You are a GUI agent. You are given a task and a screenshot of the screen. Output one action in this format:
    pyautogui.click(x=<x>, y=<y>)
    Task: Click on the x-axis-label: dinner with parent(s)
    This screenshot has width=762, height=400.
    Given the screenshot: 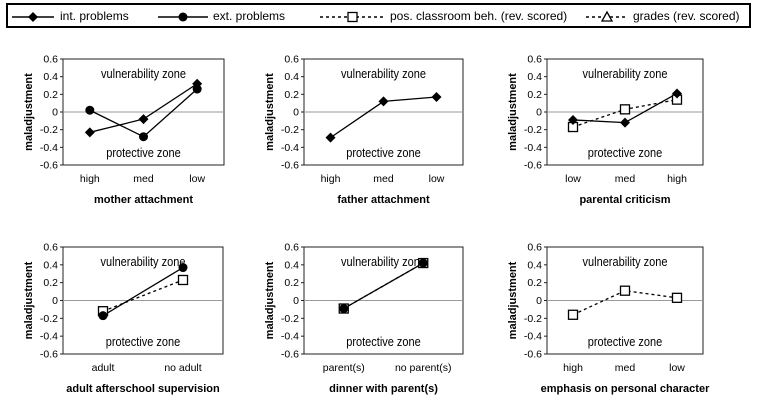 What is the action you would take?
    pyautogui.click(x=383, y=389)
    